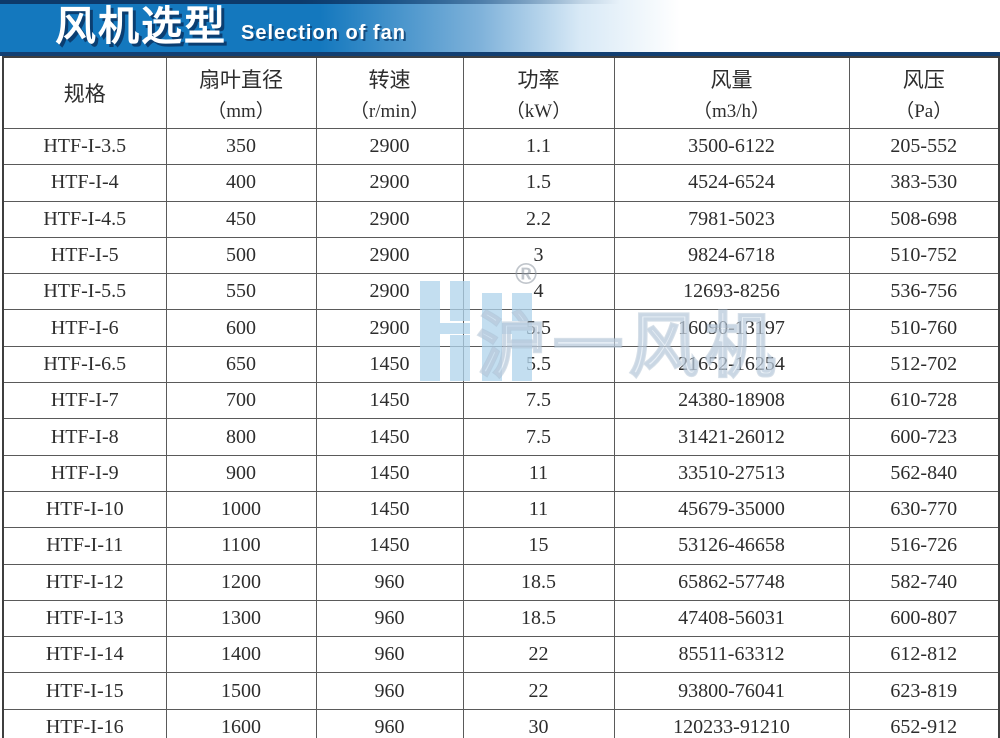 The width and height of the screenshot is (1000, 738). Describe the element at coordinates (924, 401) in the screenshot. I see `table-cell: 610-728` at that location.